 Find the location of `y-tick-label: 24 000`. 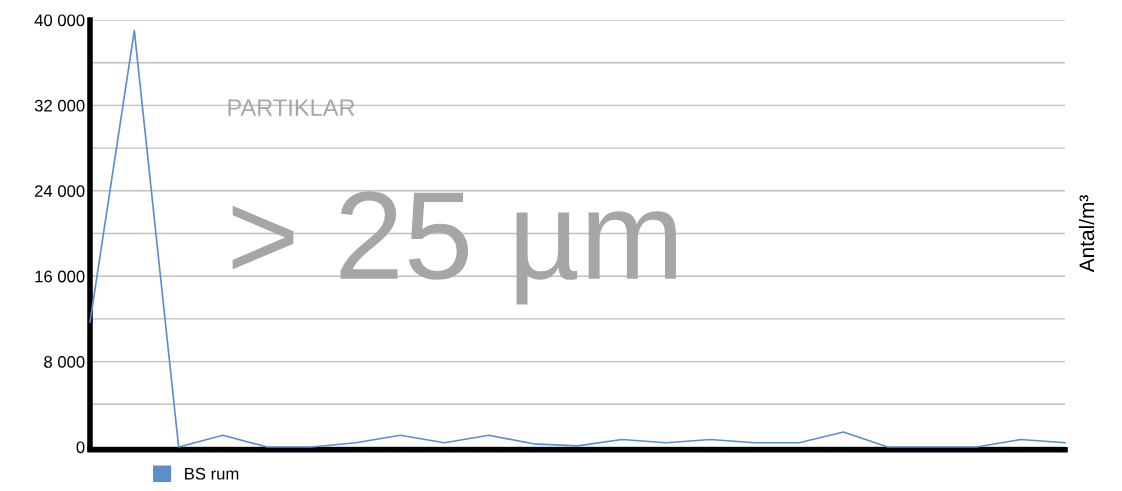

y-tick-label: 24 000 is located at coordinates (60, 191).